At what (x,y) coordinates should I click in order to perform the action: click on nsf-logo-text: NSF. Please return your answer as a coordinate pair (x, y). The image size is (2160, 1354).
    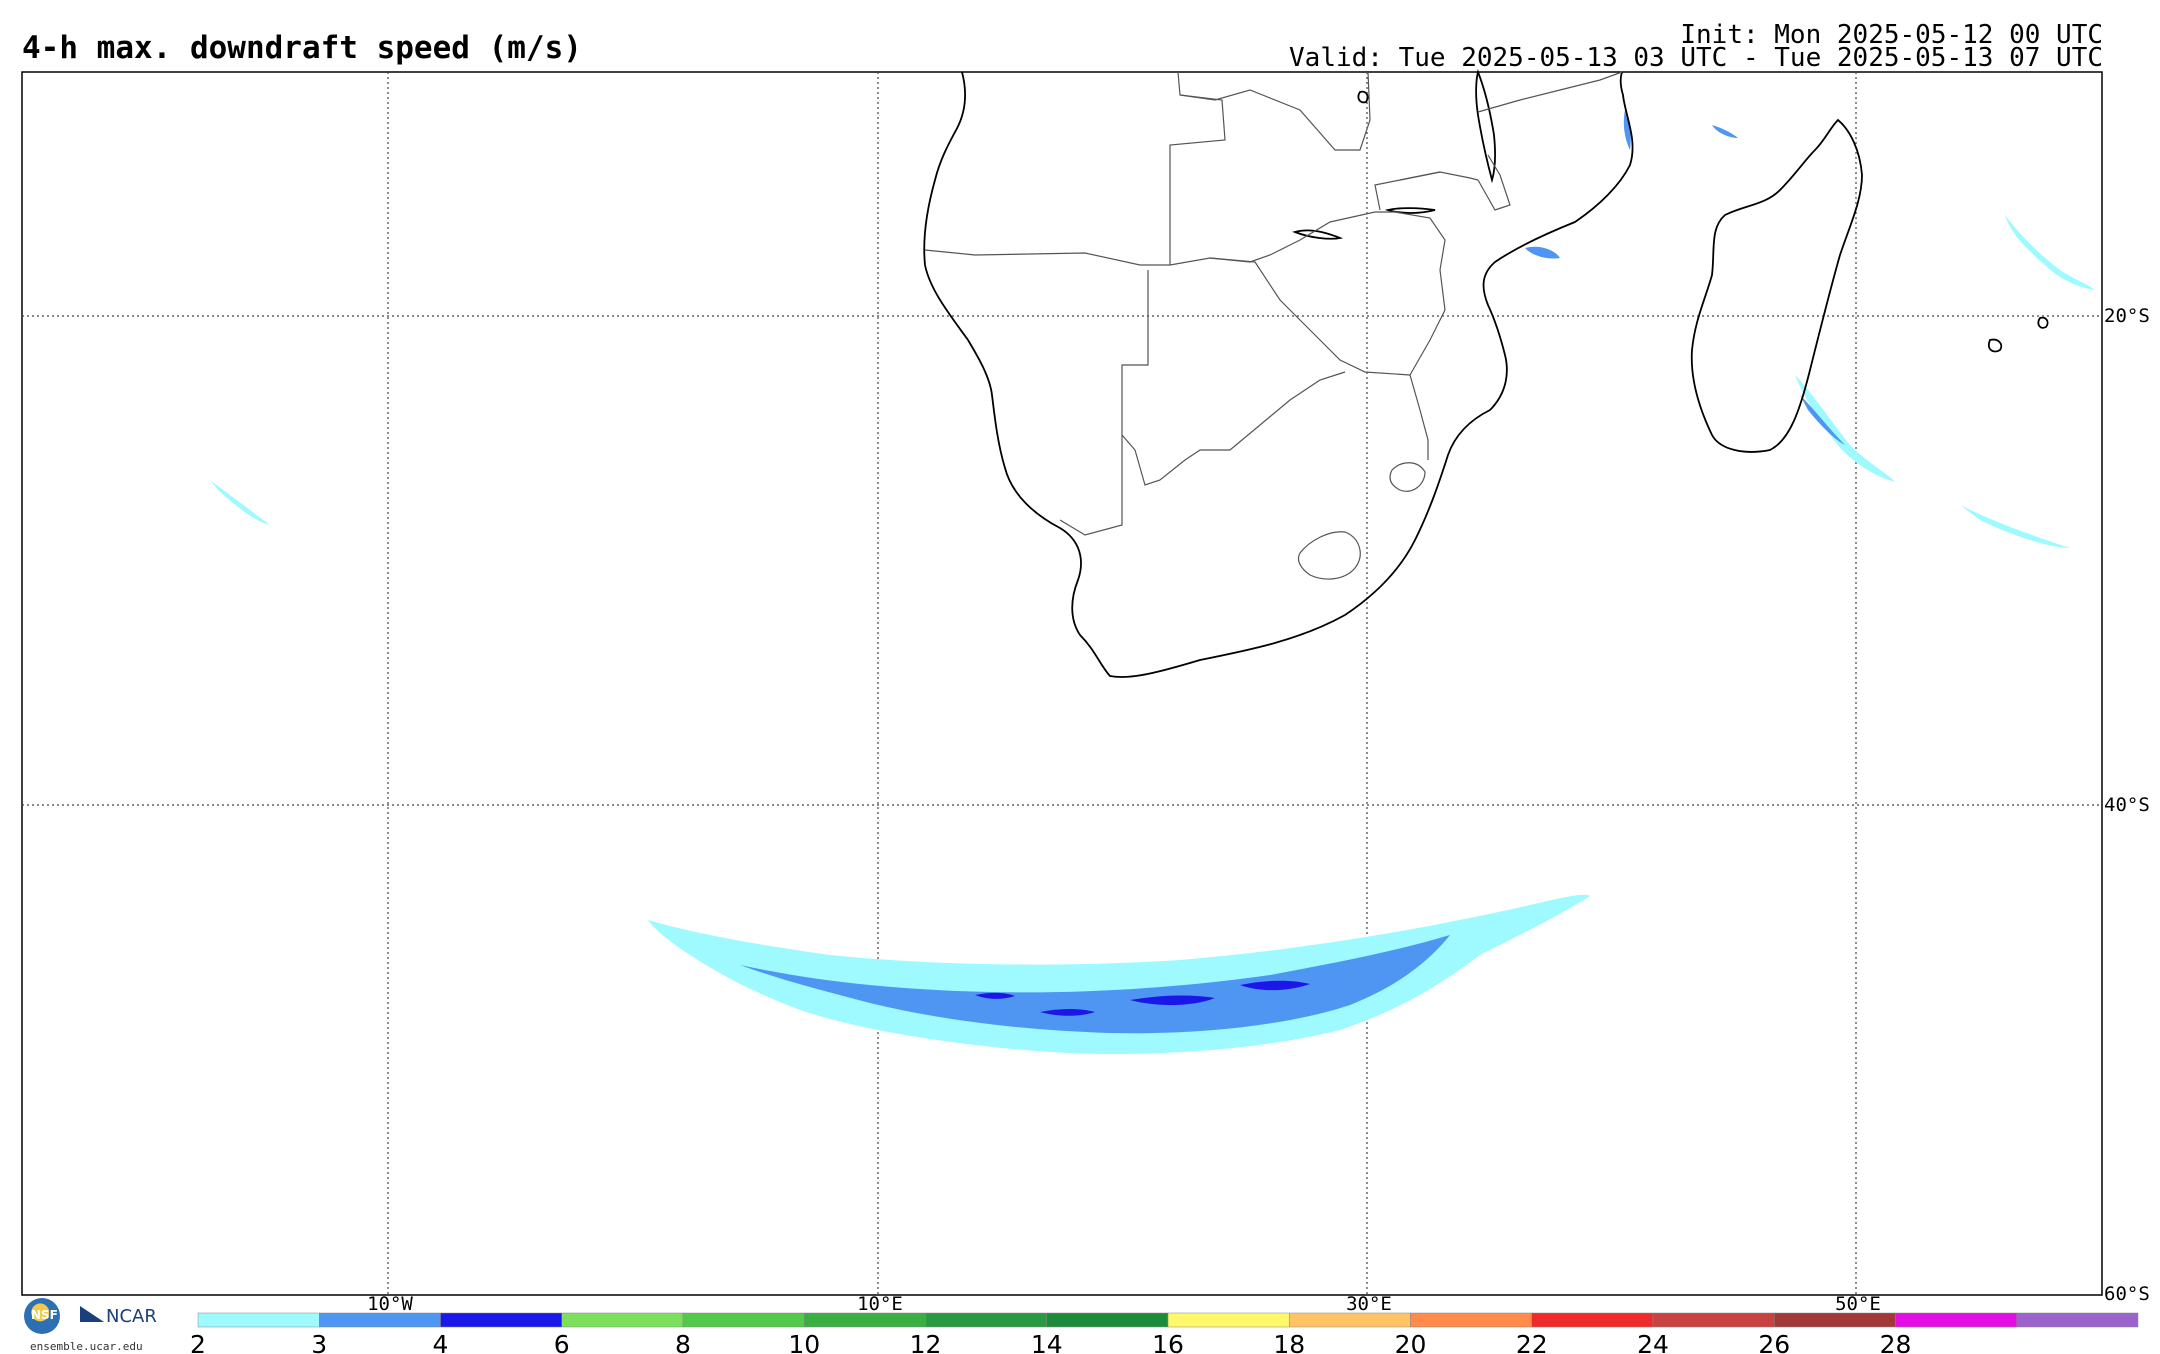
    Looking at the image, I should click on (44, 1315).